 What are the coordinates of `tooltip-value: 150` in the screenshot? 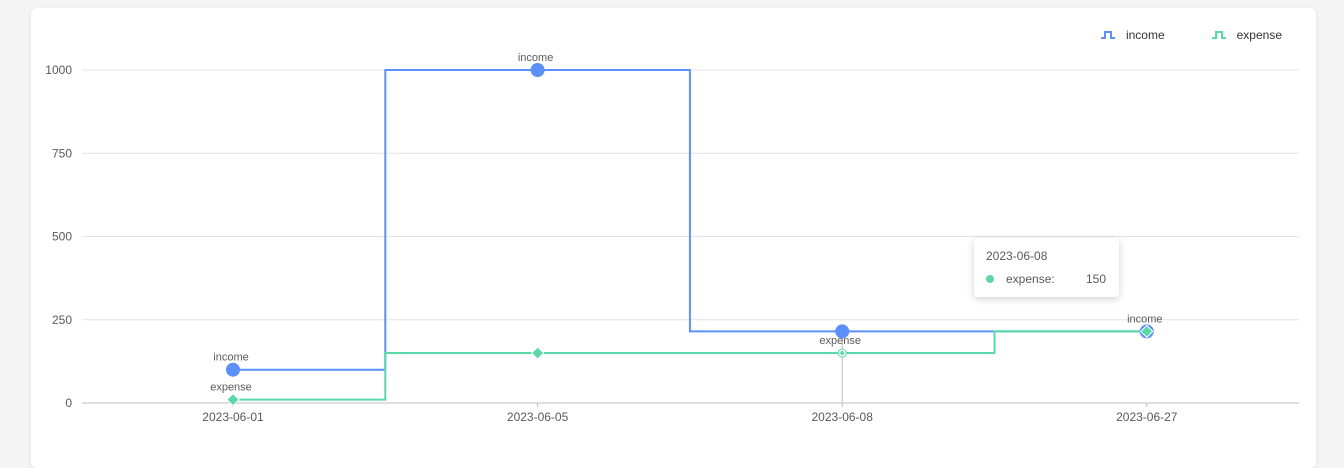 It's located at (1095, 279).